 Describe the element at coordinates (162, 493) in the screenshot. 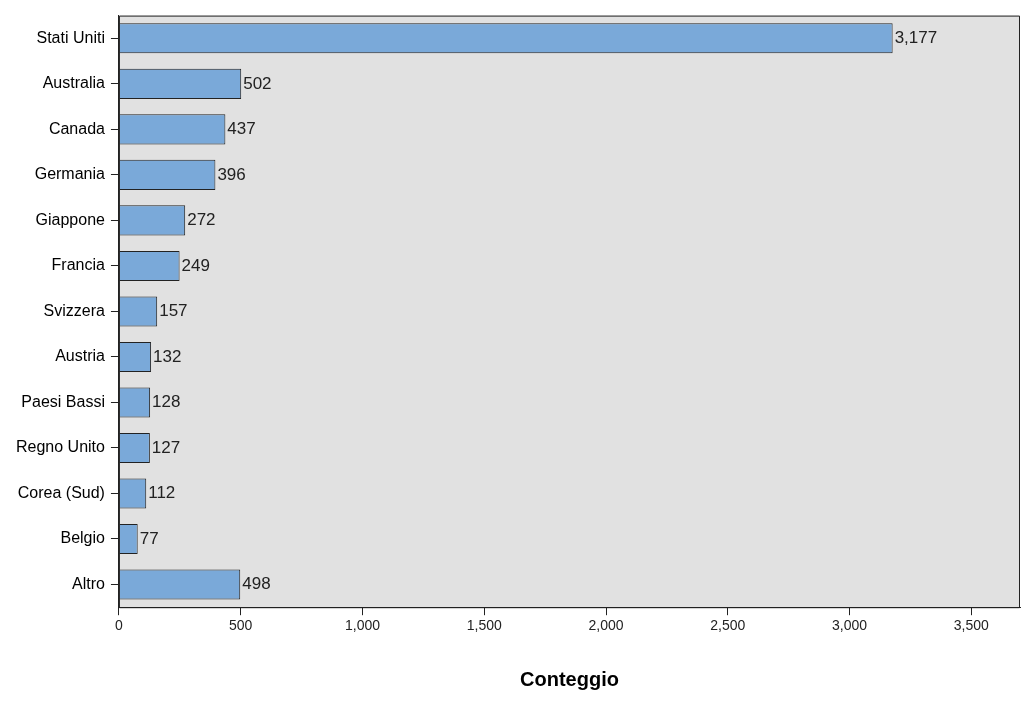

I see `data-label: 112` at that location.